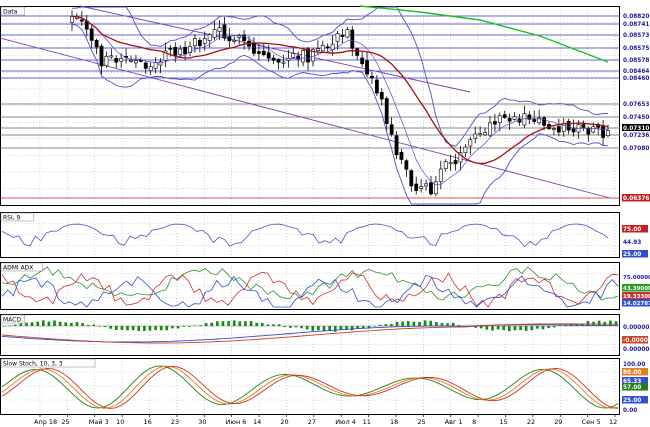 Image resolution: width=650 pixels, height=427 pixels. I want to click on stoch-panel, so click(310, 387).